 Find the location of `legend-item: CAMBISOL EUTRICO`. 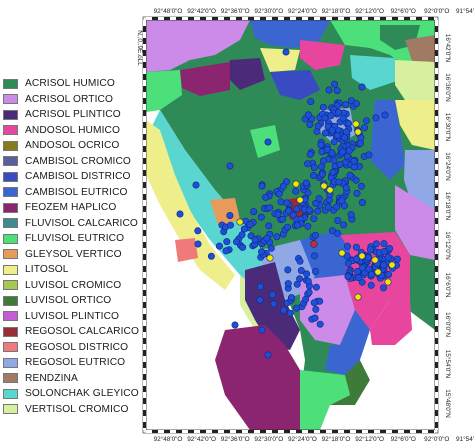

legend-item: CAMBISOL EUTRICO is located at coordinates (73, 193).